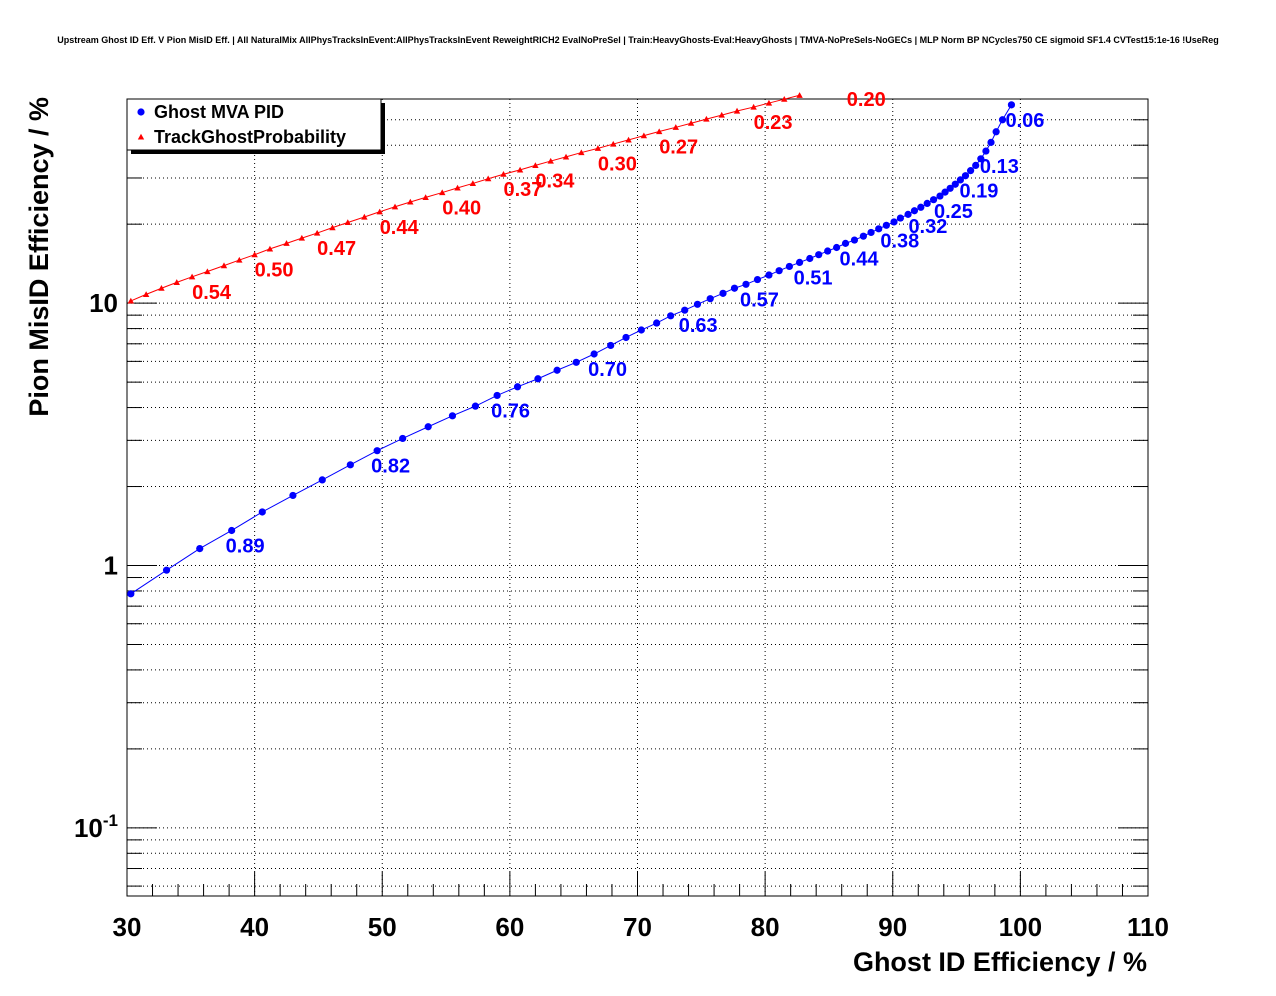 The image size is (1276, 996). I want to click on point-label: 0.70, so click(607, 370).